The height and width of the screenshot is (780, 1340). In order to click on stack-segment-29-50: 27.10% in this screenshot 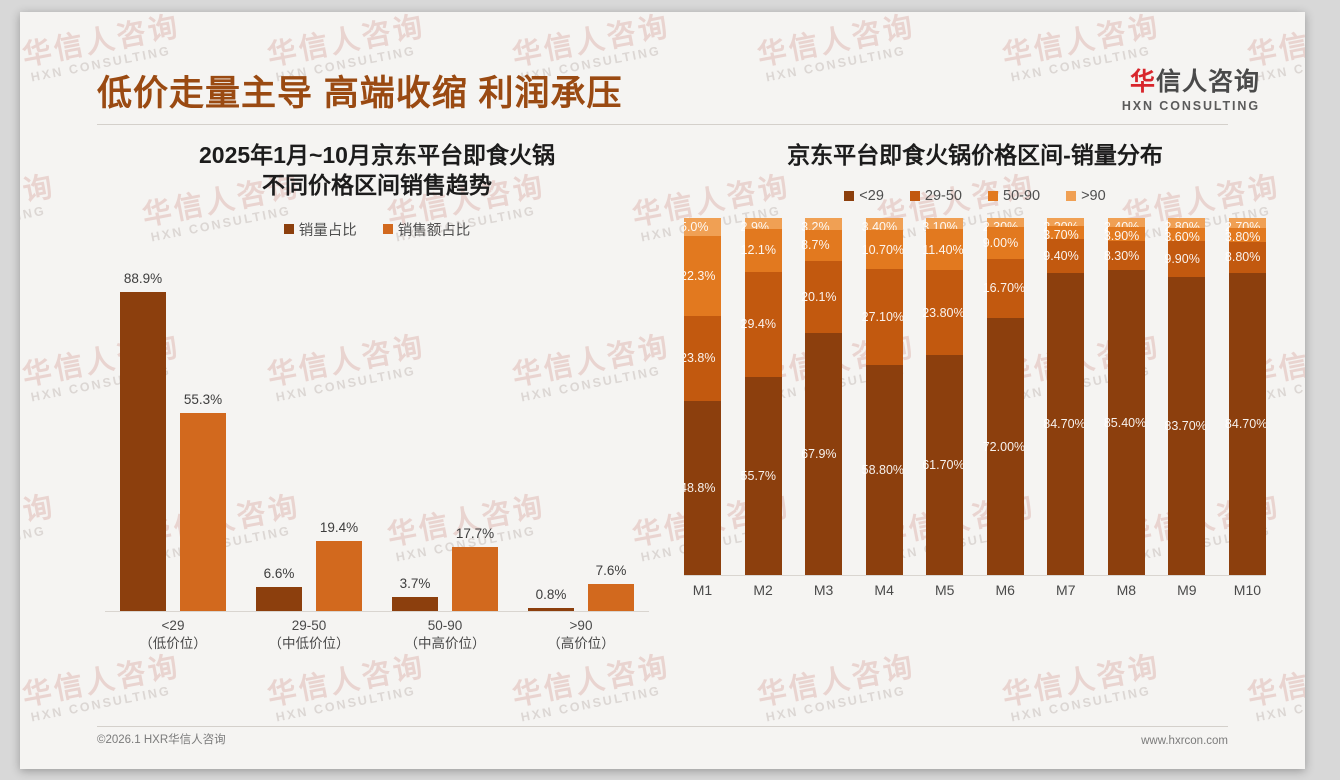, I will do `click(883, 317)`.